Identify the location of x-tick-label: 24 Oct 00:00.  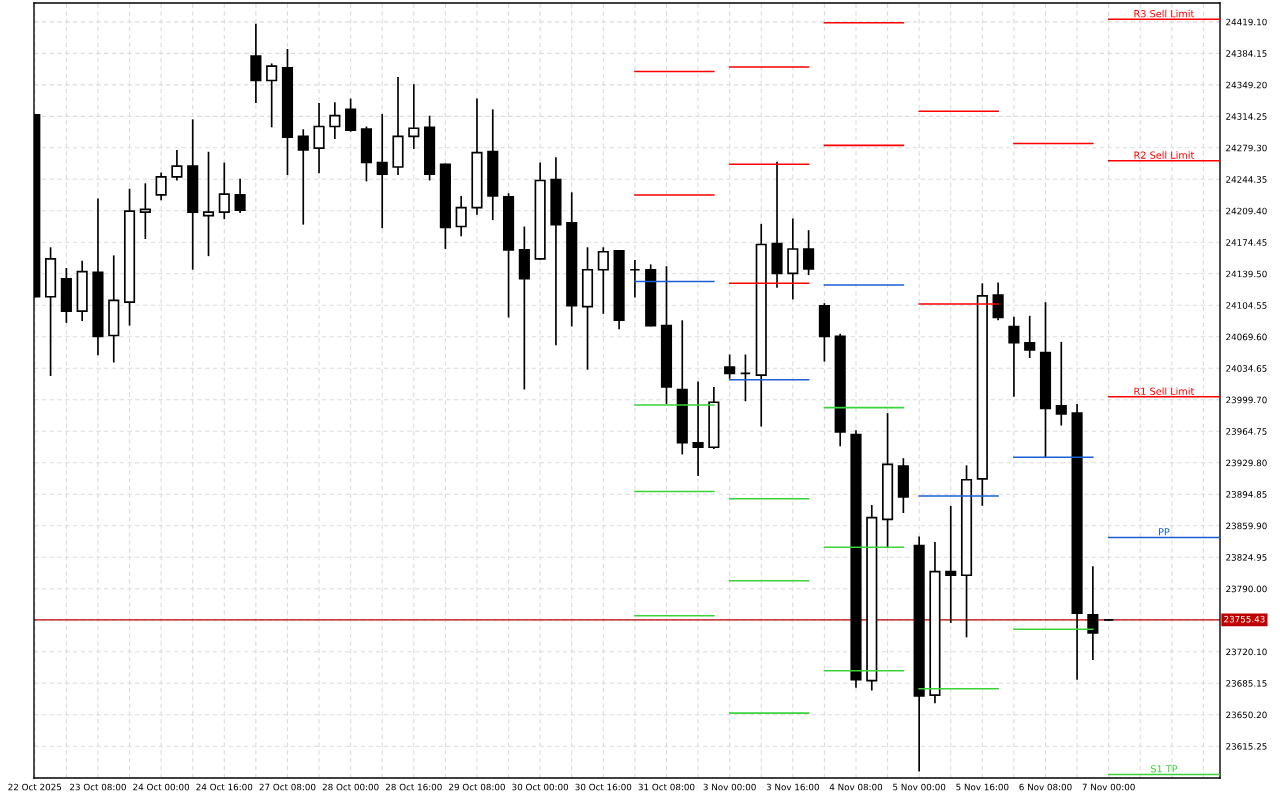
(161, 787).